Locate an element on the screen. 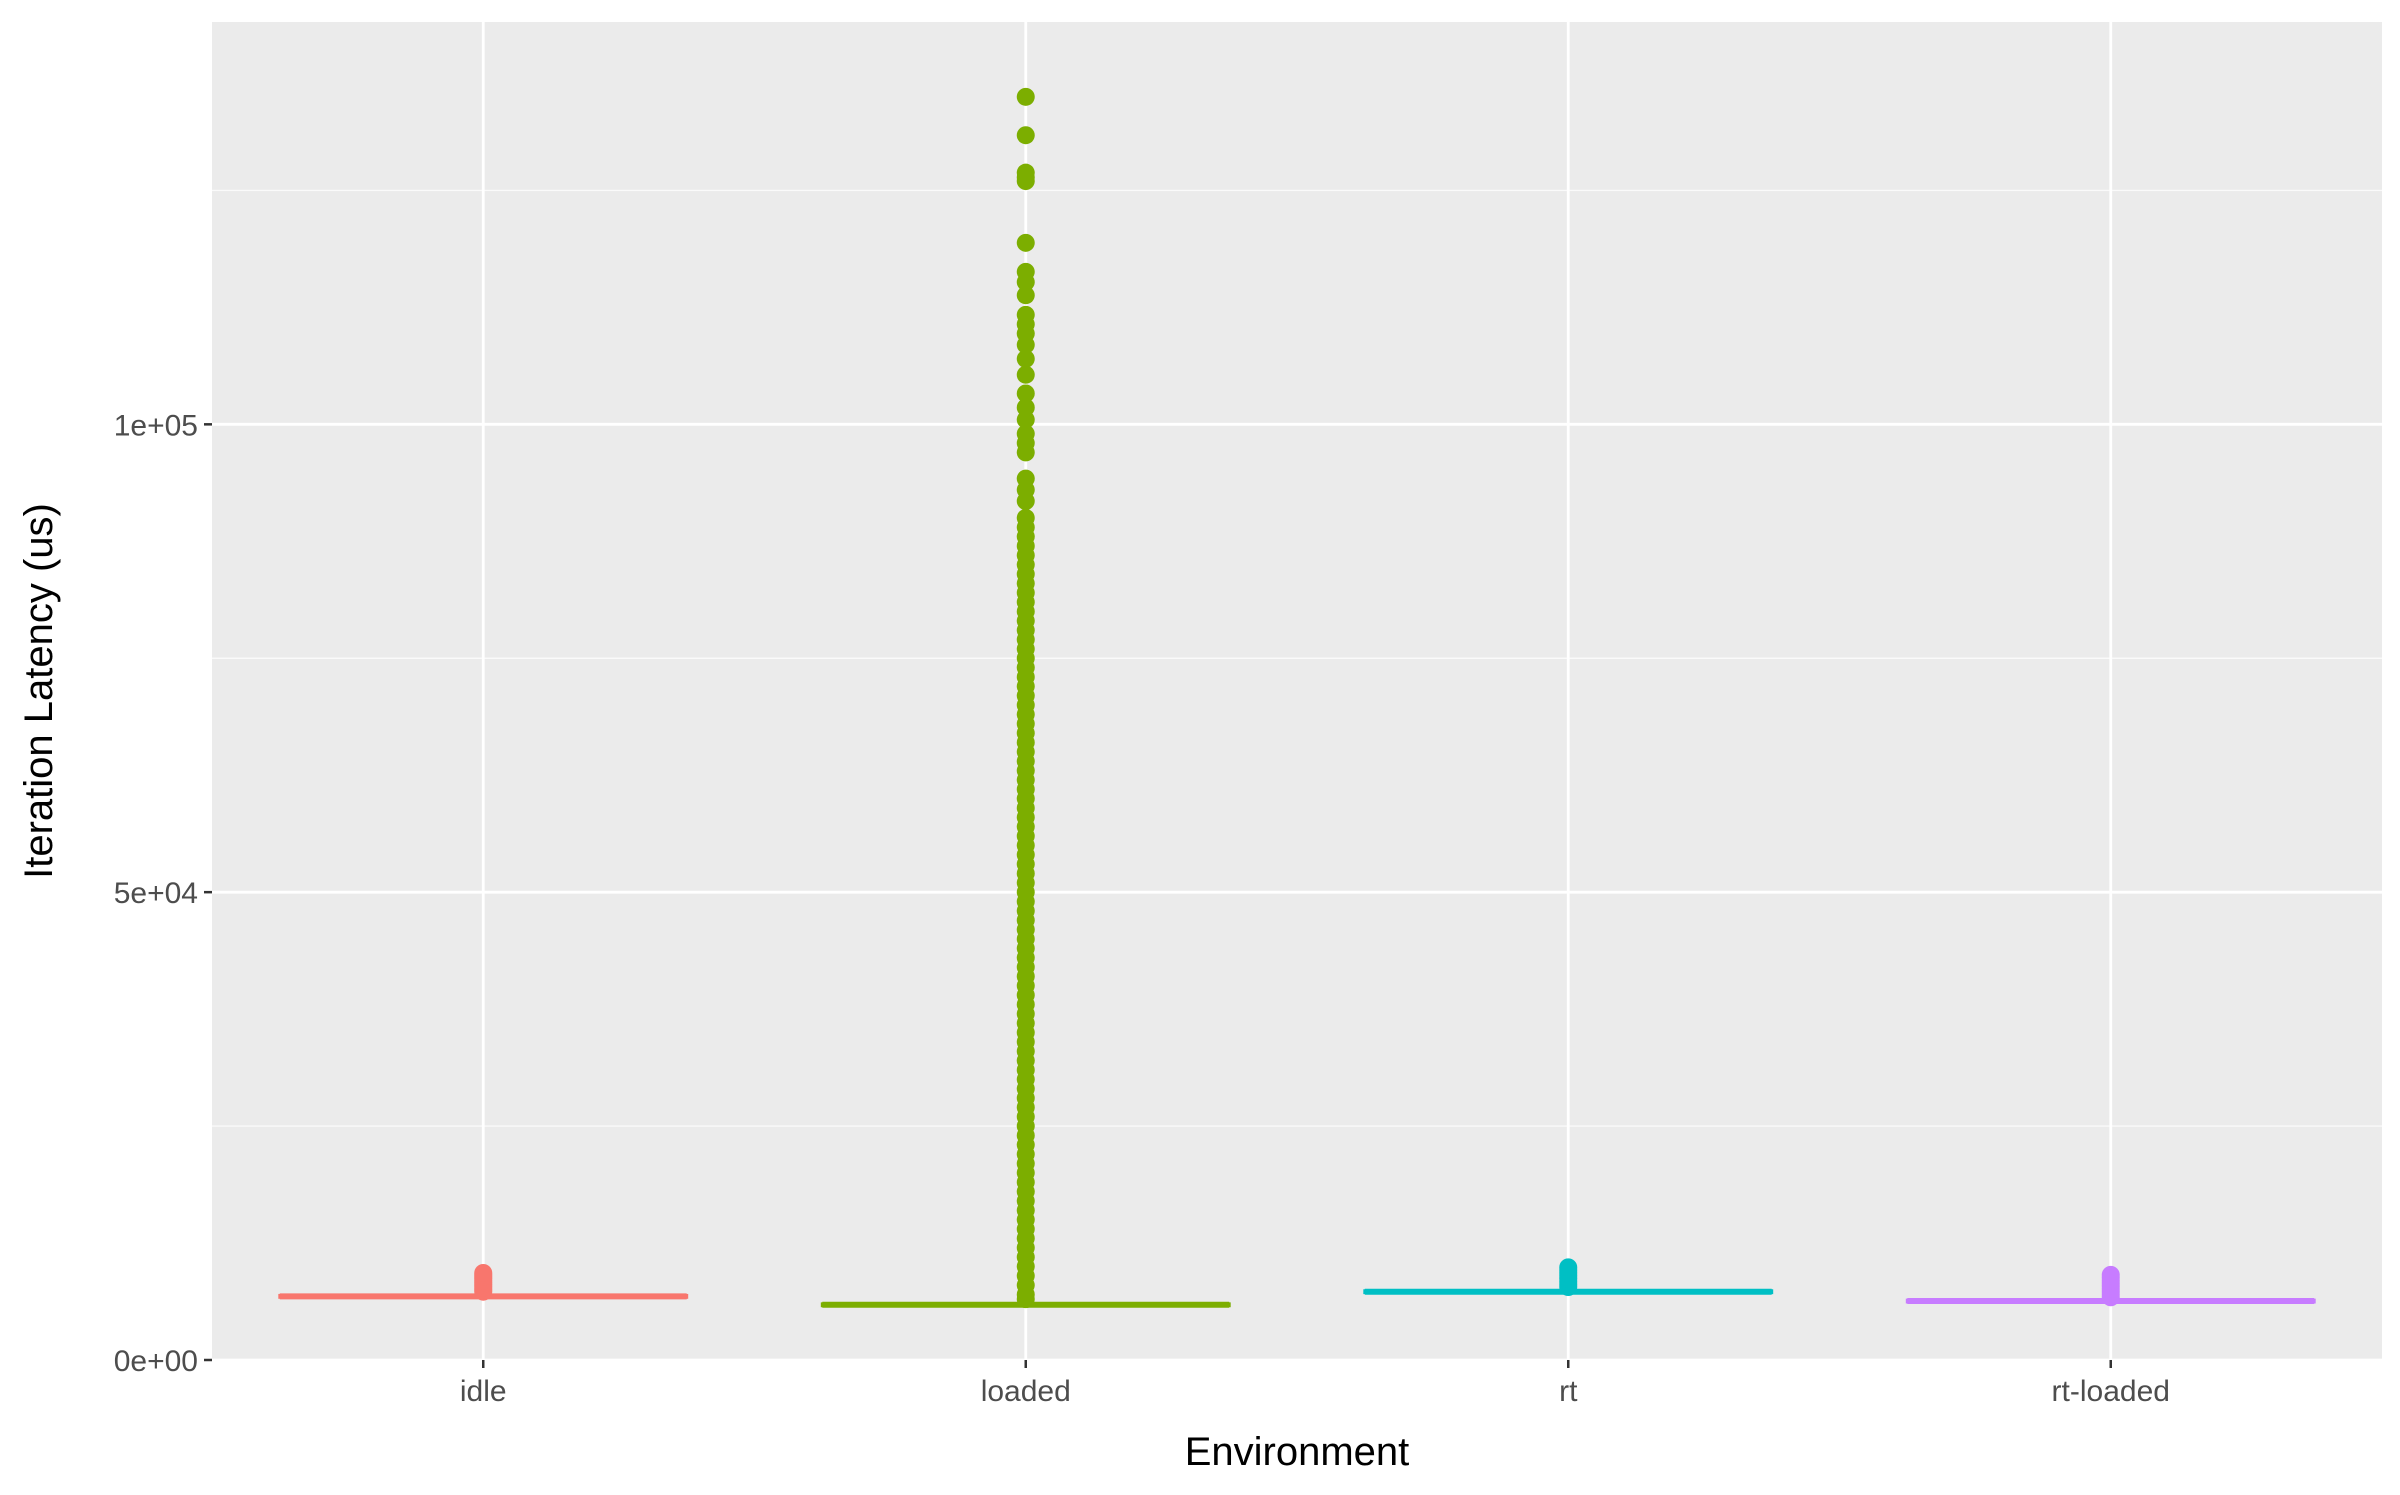  x-tick-label: rt is located at coordinates (1568, 1391).